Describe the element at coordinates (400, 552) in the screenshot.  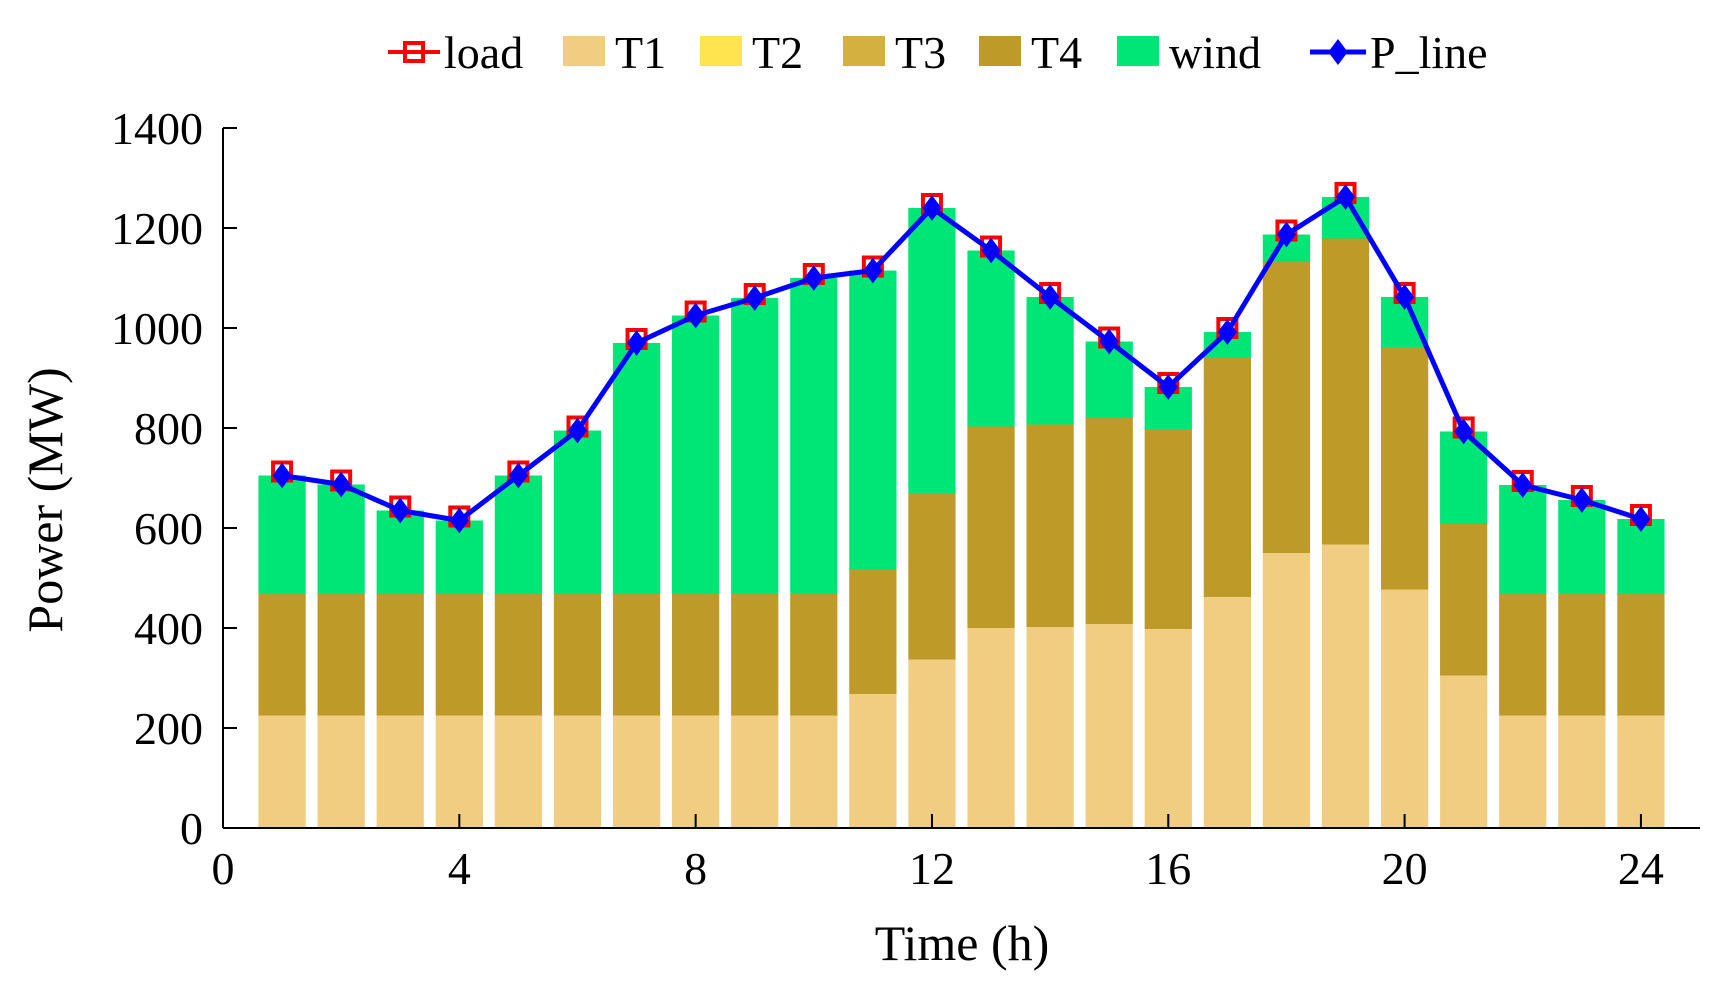
I see `bar-wind-h3` at that location.